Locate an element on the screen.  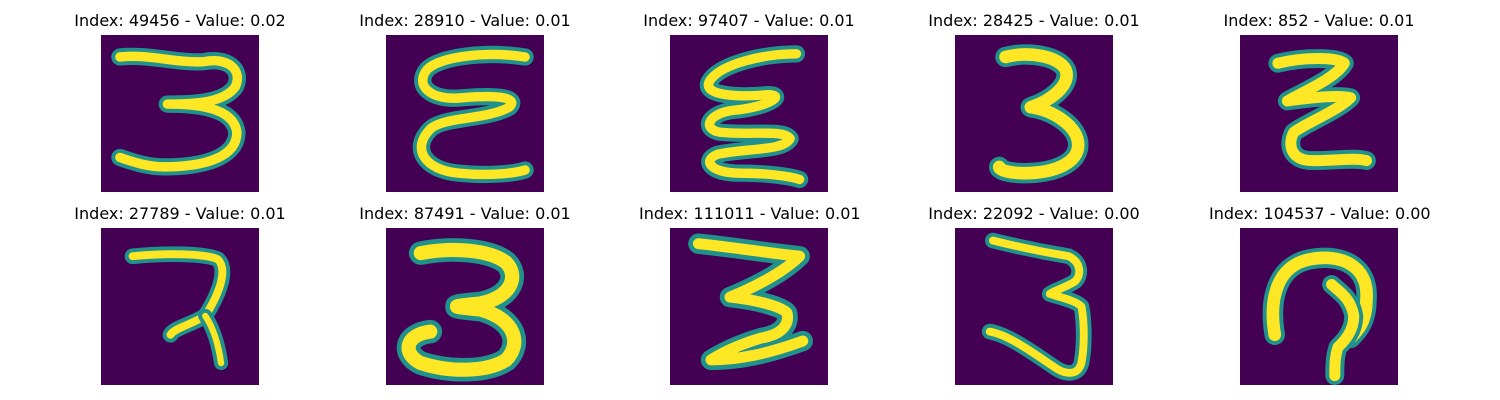
panel-3: Index: 97407 - Value: 0.01 is located at coordinates (749, 101).